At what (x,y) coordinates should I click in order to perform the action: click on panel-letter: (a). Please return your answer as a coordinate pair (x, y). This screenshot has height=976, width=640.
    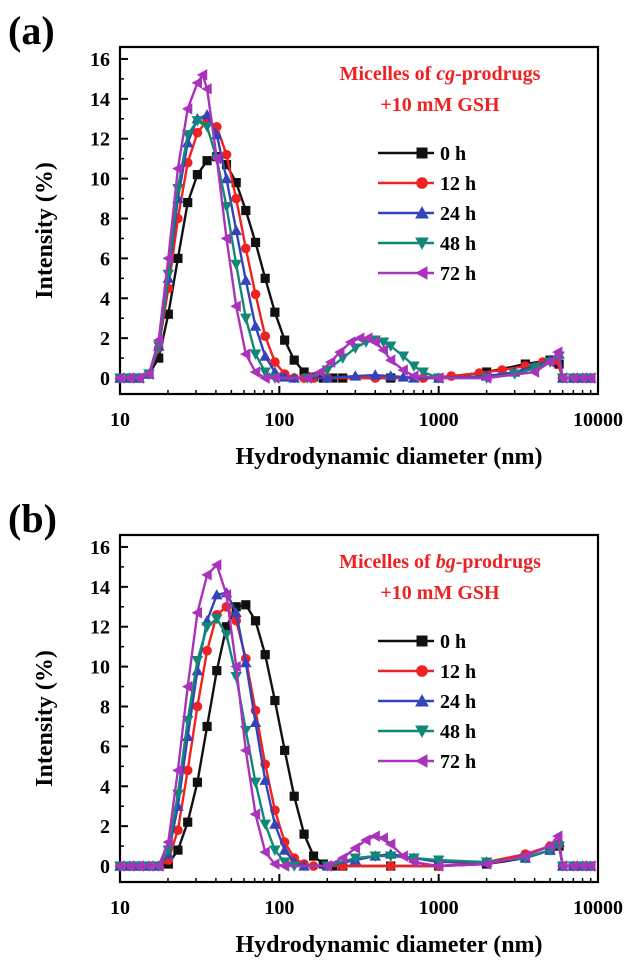
    Looking at the image, I should click on (31, 30).